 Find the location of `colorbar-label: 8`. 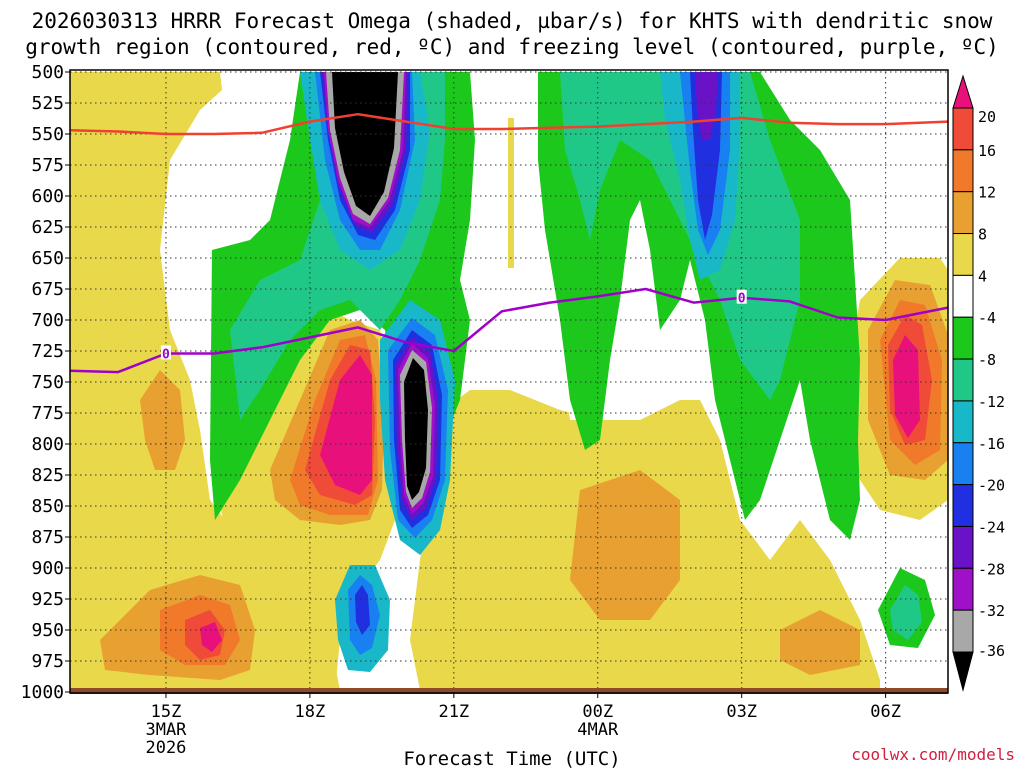

colorbar-label: 8 is located at coordinates (982, 235).